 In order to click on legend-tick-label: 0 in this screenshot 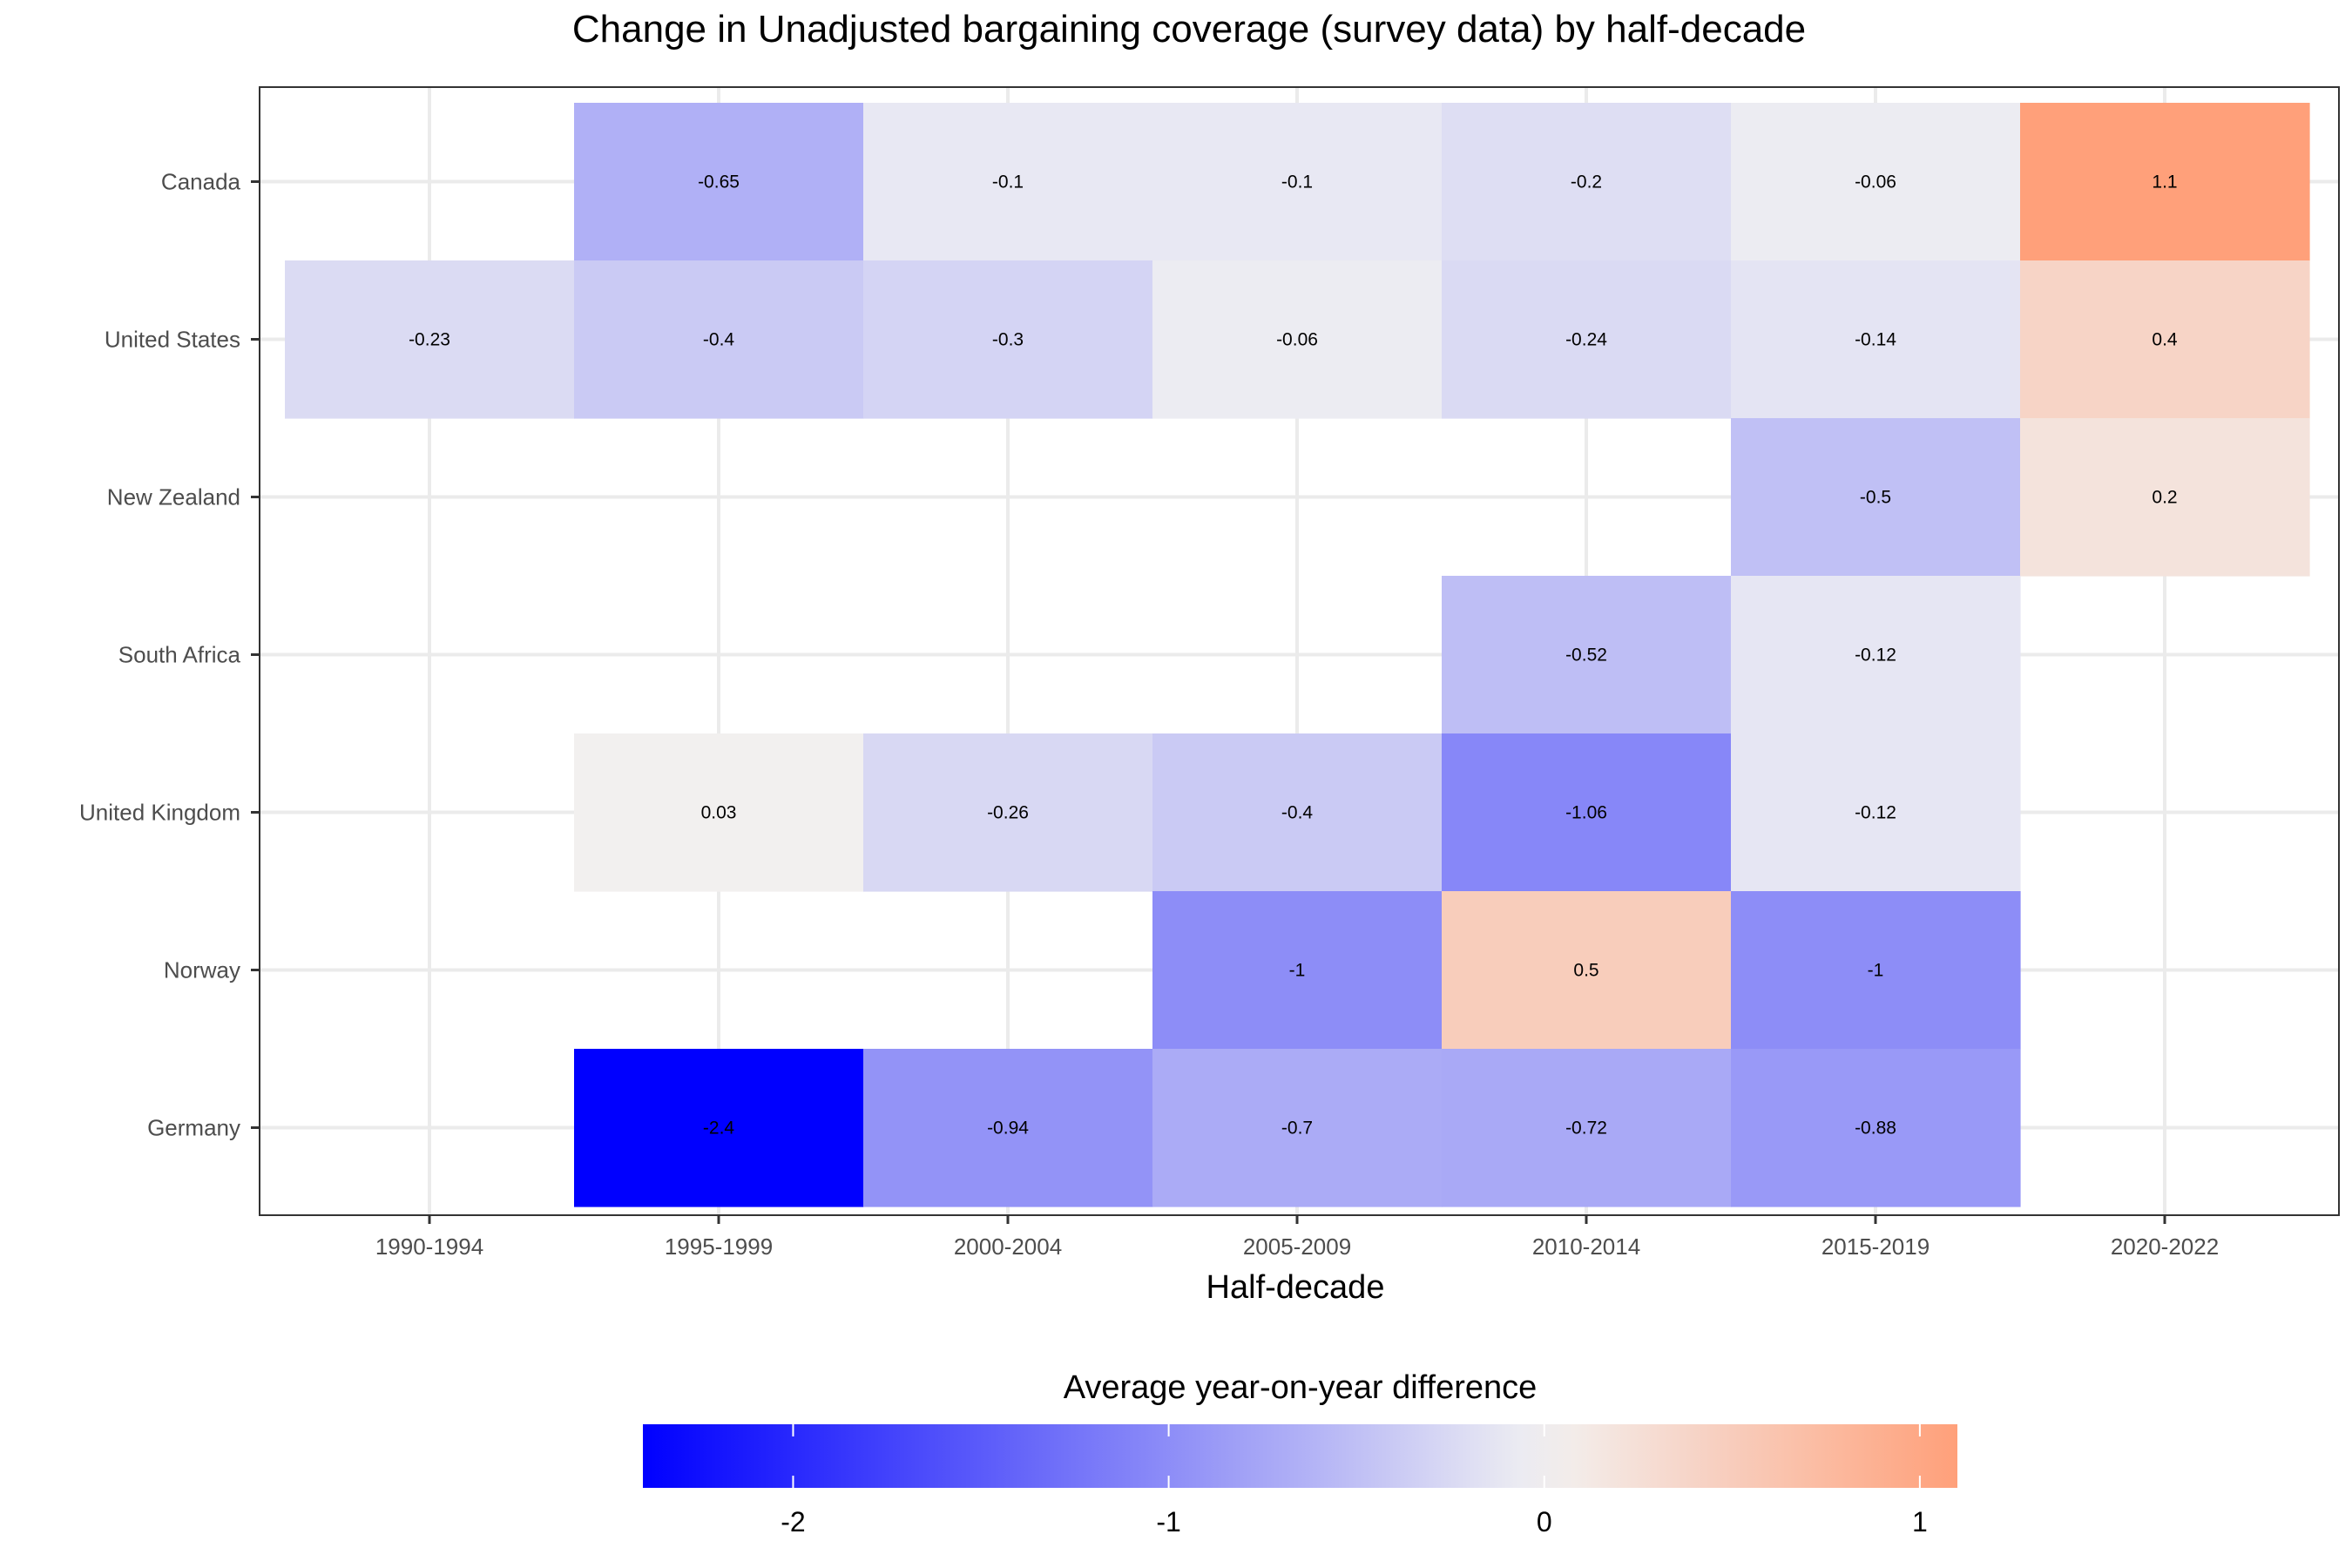, I will do `click(1545, 1522)`.